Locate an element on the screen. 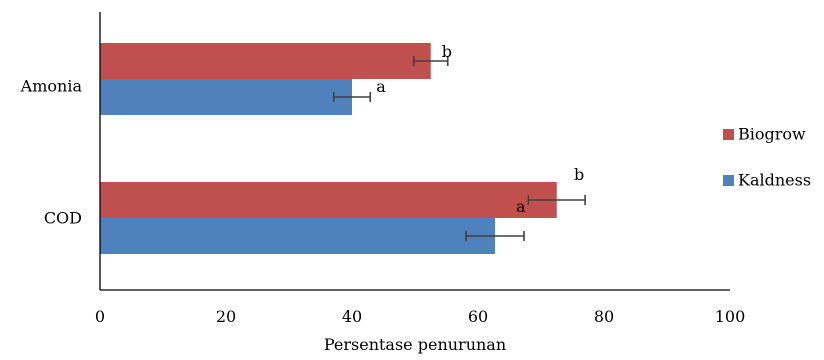 The width and height of the screenshot is (824, 360). bar-biogrow-cod is located at coordinates (328, 200).